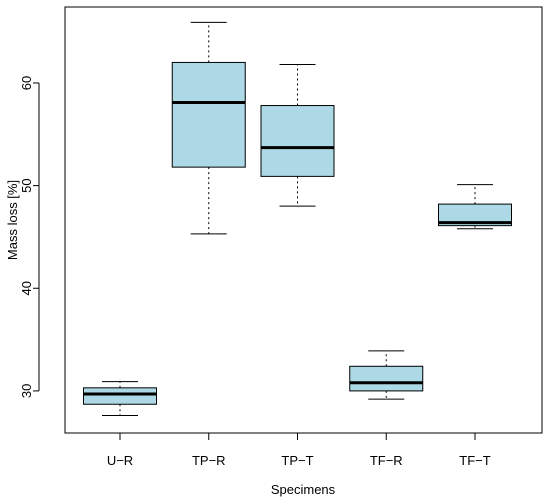 This screenshot has height=502, width=550. What do you see at coordinates (386, 460) in the screenshot?
I see `x-tick-label: TF−R` at bounding box center [386, 460].